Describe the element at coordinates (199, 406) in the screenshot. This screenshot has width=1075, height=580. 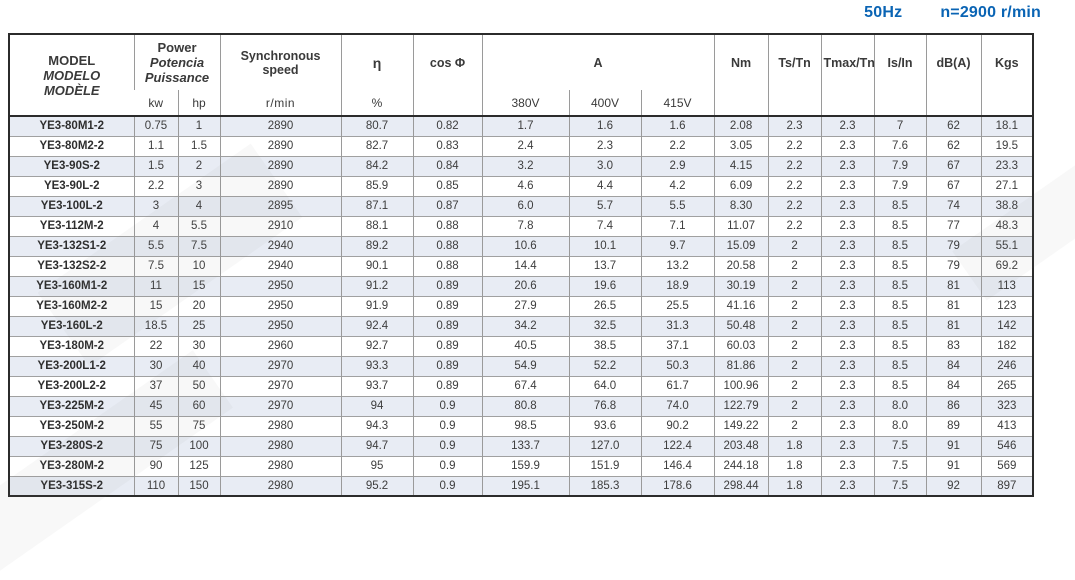
I see `value-cell: 60` at that location.